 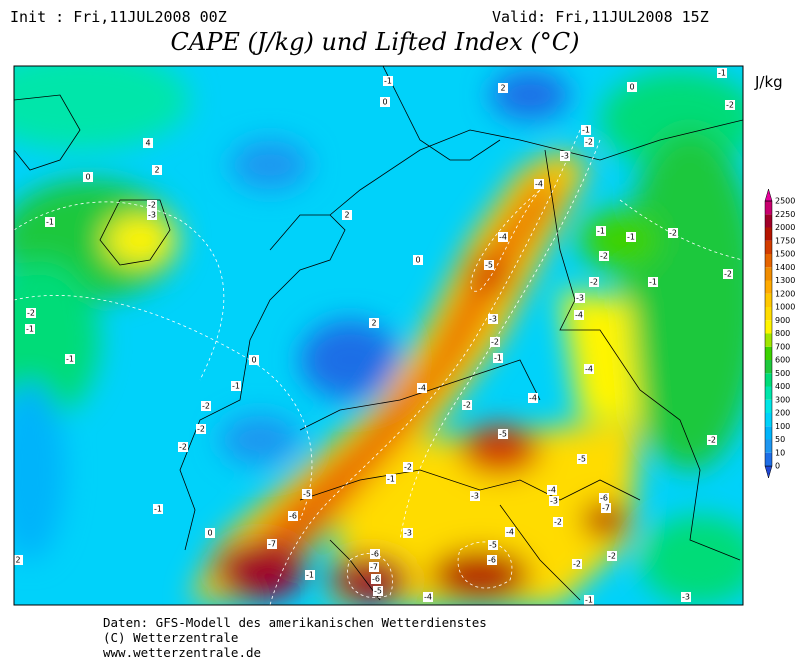 What do you see at coordinates (782, 373) in the screenshot?
I see `colorbar-label: 500` at bounding box center [782, 373].